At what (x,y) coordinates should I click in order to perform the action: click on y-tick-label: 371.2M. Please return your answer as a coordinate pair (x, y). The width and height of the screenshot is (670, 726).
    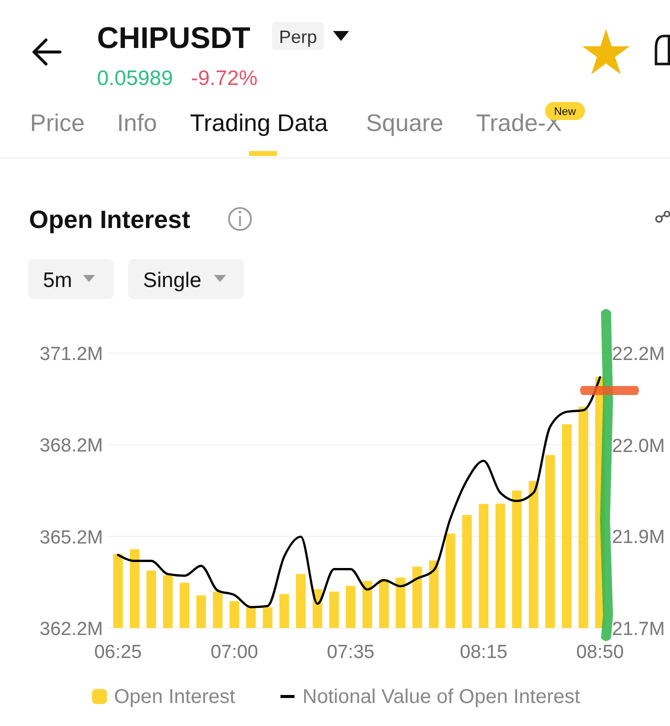
    Looking at the image, I should click on (71, 354).